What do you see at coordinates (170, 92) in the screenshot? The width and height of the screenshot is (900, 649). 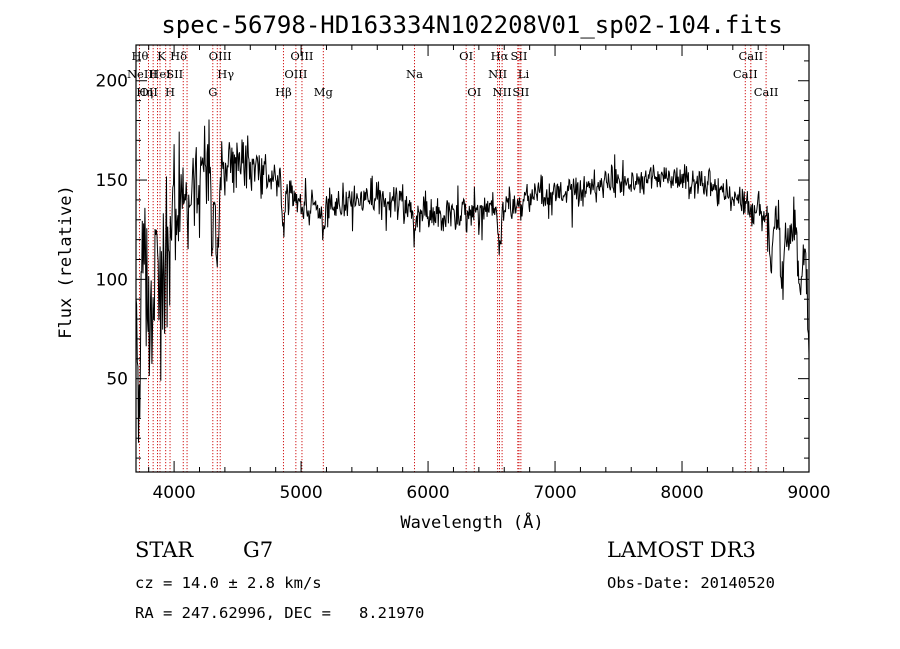 I see `line-marker-label: H` at bounding box center [170, 92].